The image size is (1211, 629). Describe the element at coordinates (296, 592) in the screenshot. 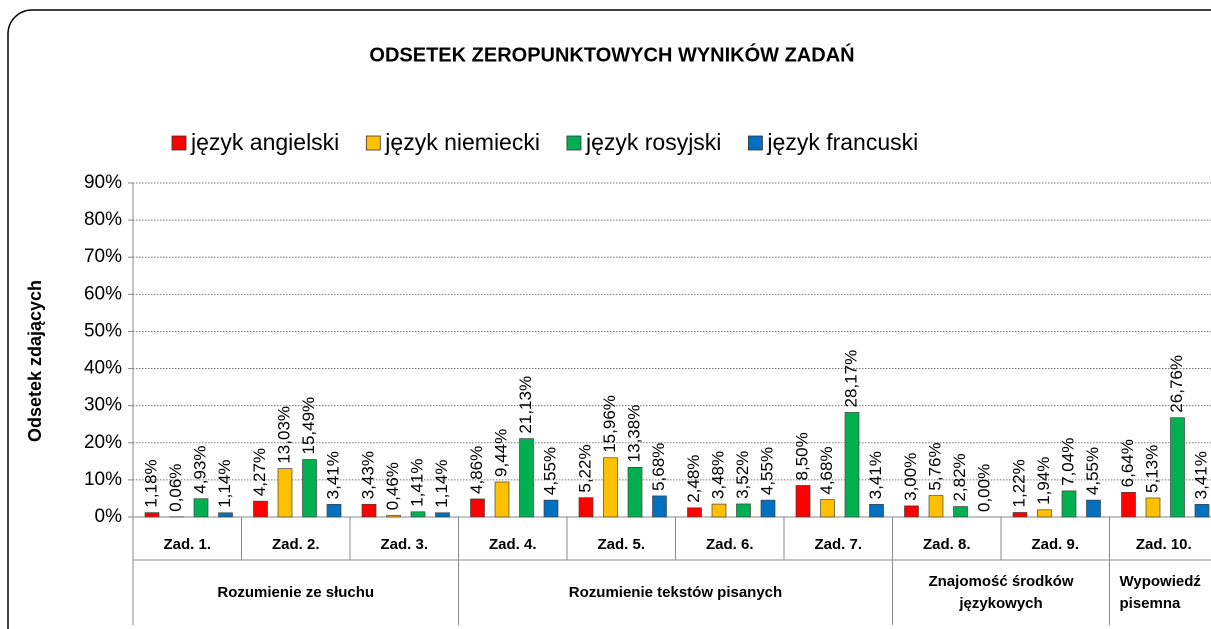

I see `group-label: Rozumienie ze słuchu` at that location.